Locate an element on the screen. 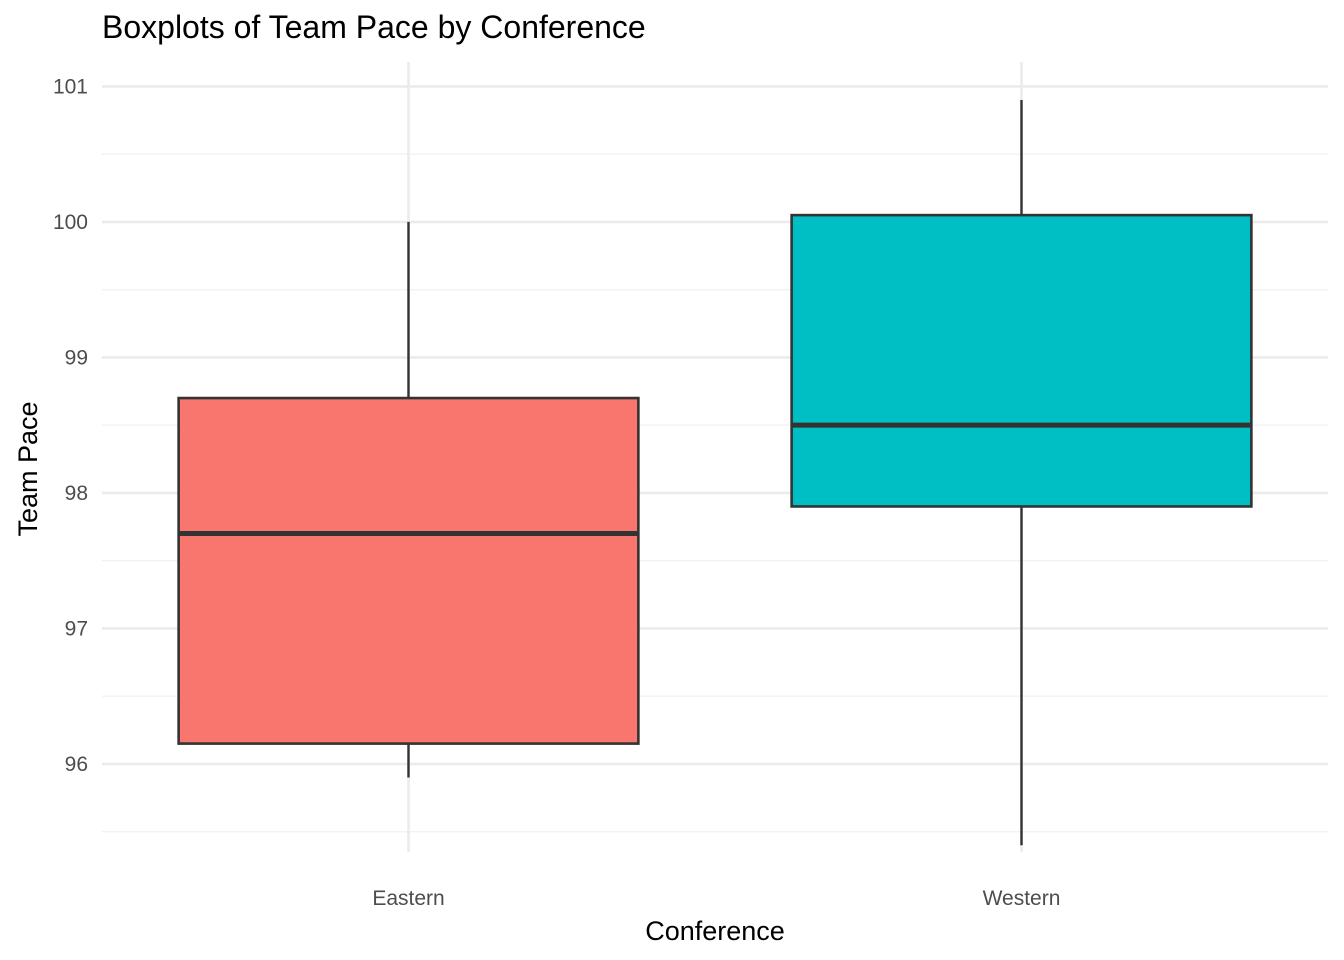 The height and width of the screenshot is (960, 1344). box-western is located at coordinates (1021, 360).